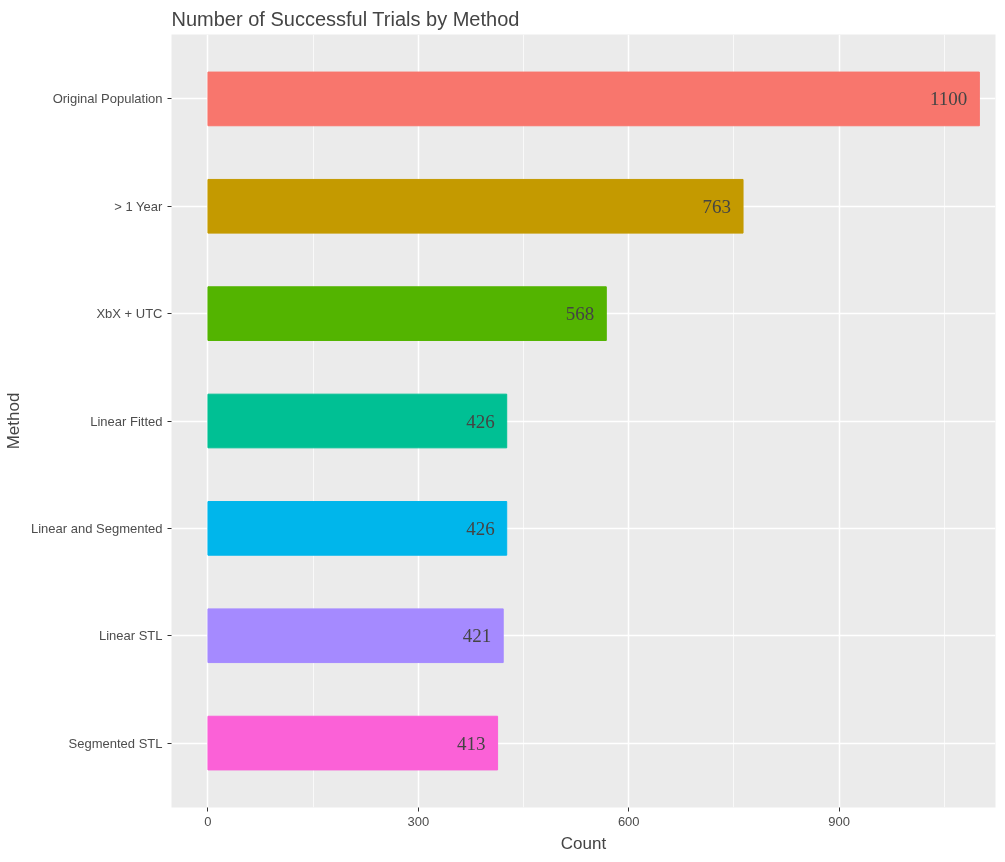  What do you see at coordinates (628, 821) in the screenshot?
I see `x-tick-label: 600` at bounding box center [628, 821].